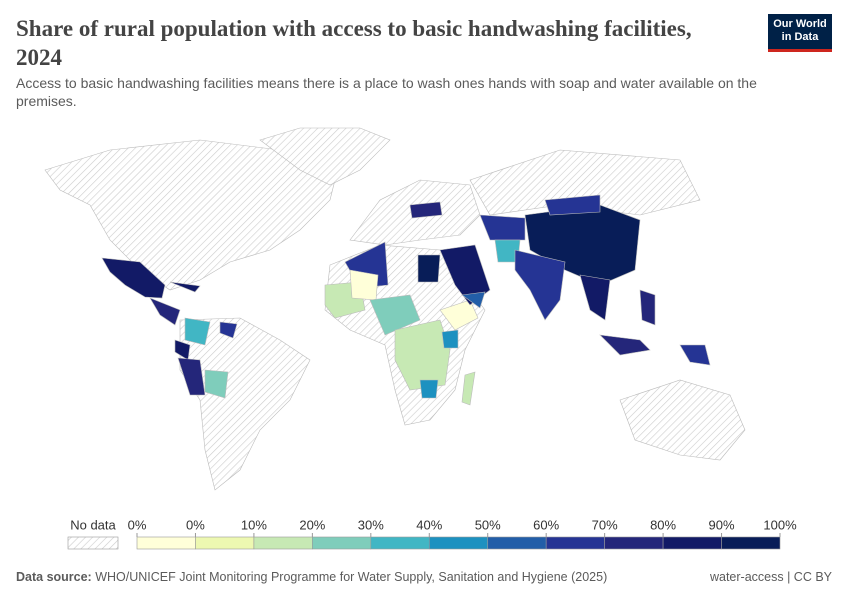  What do you see at coordinates (722, 524) in the screenshot?
I see `legend-tick-label: 90%` at bounding box center [722, 524].